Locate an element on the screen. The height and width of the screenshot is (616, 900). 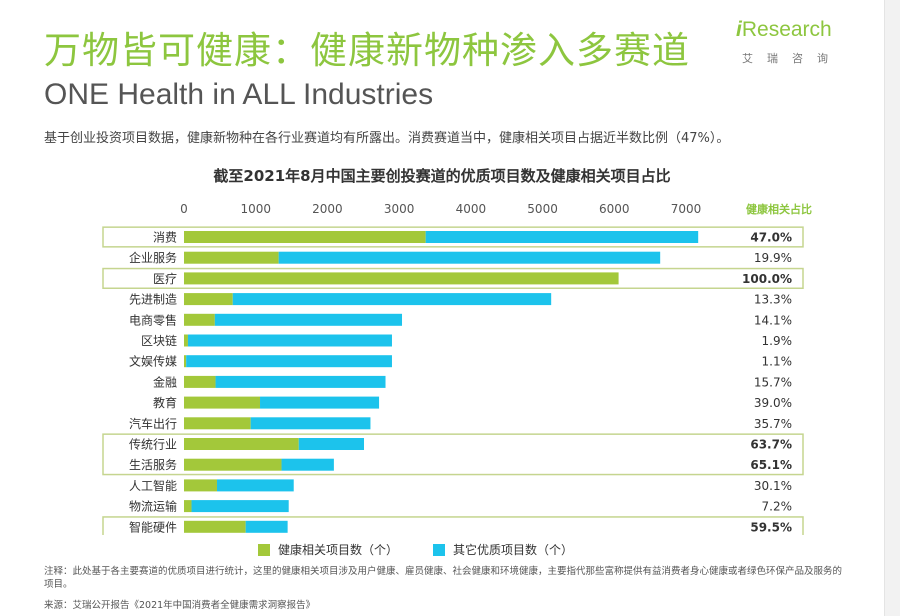
category-label: 医疗 is located at coordinates (165, 279).